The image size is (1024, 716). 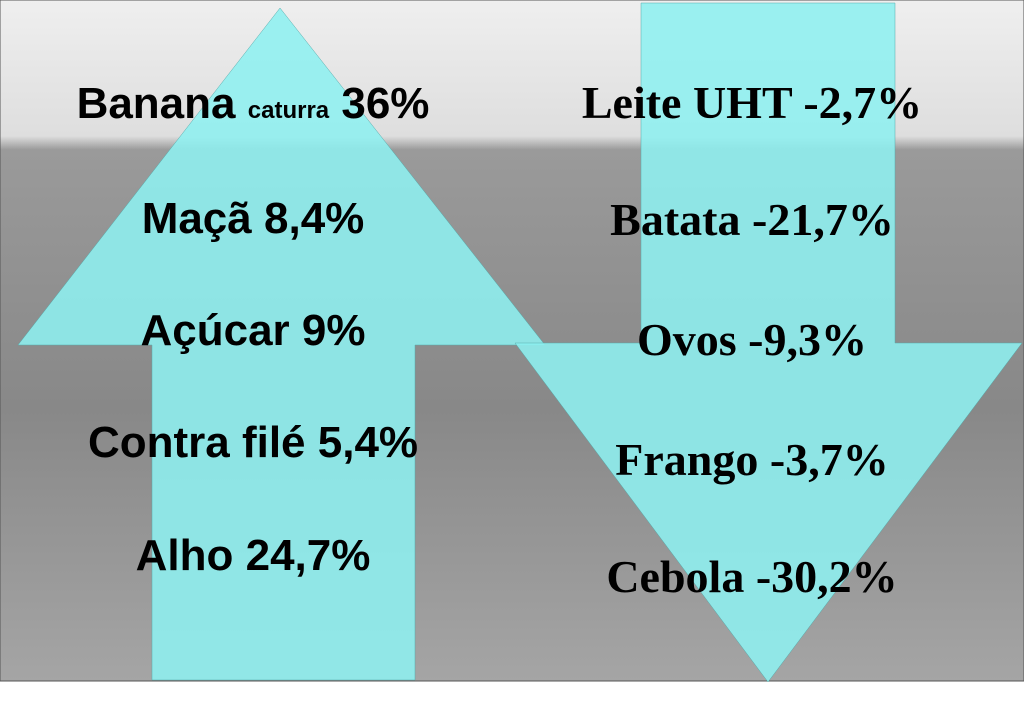 What do you see at coordinates (862, 102) in the screenshot?
I see `item-change: -2,7%` at bounding box center [862, 102].